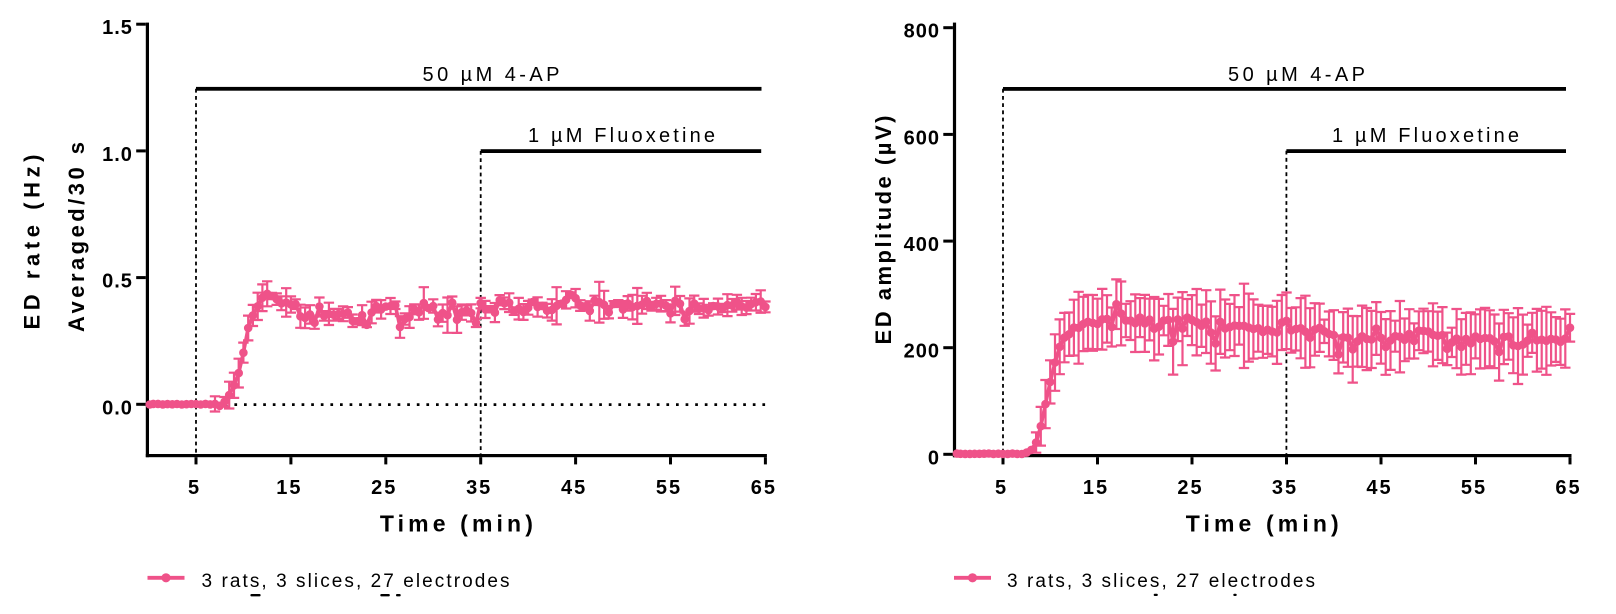 The width and height of the screenshot is (1616, 614). I want to click on svg-text: 1.5, so click(117, 28).